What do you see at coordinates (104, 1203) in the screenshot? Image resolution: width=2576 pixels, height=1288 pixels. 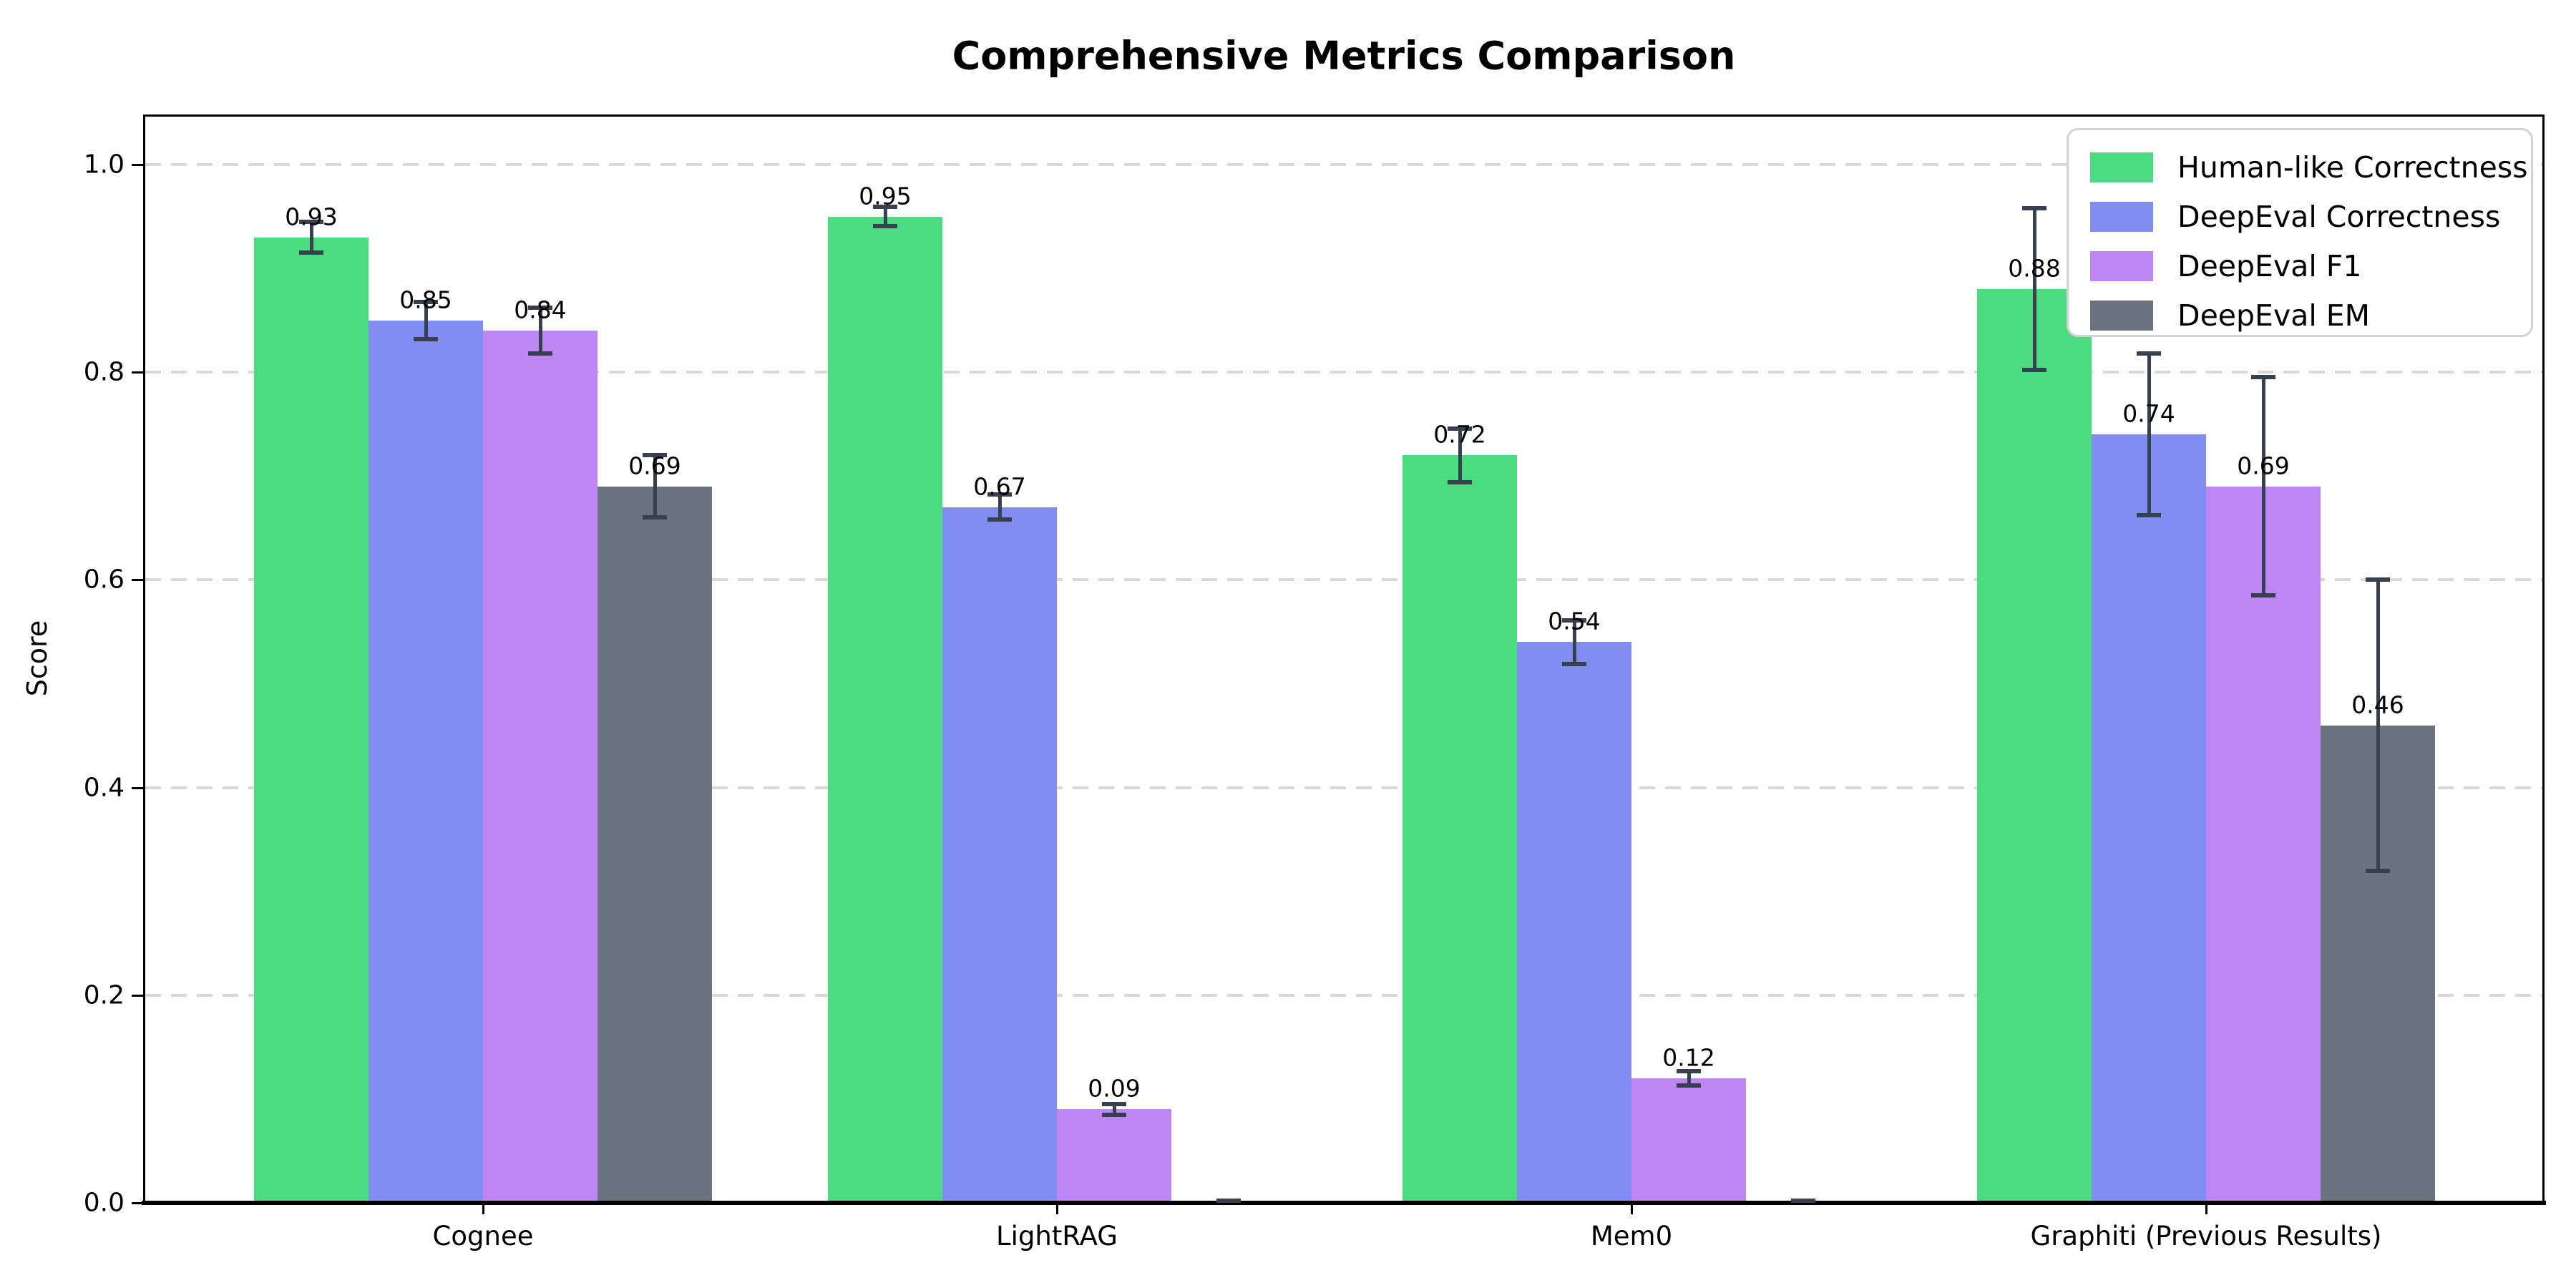 I see `y-tick-label: 0.0` at bounding box center [104, 1203].